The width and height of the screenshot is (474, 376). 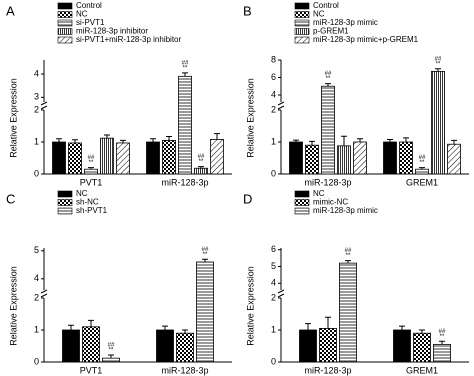 I want to click on panel-label: C, so click(x=10, y=198).